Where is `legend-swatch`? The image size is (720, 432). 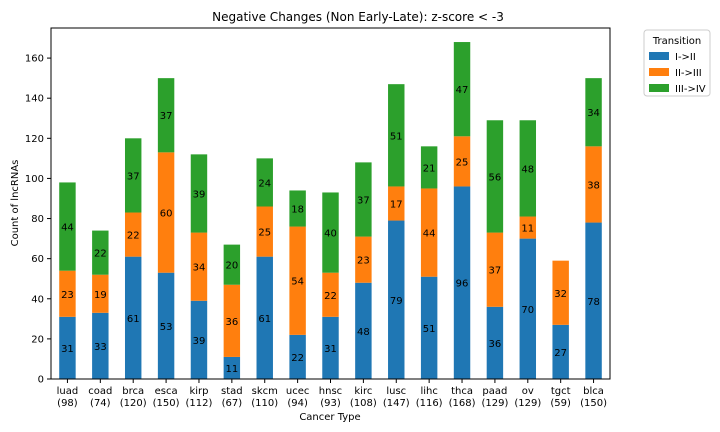
legend-swatch is located at coordinates (659, 56).